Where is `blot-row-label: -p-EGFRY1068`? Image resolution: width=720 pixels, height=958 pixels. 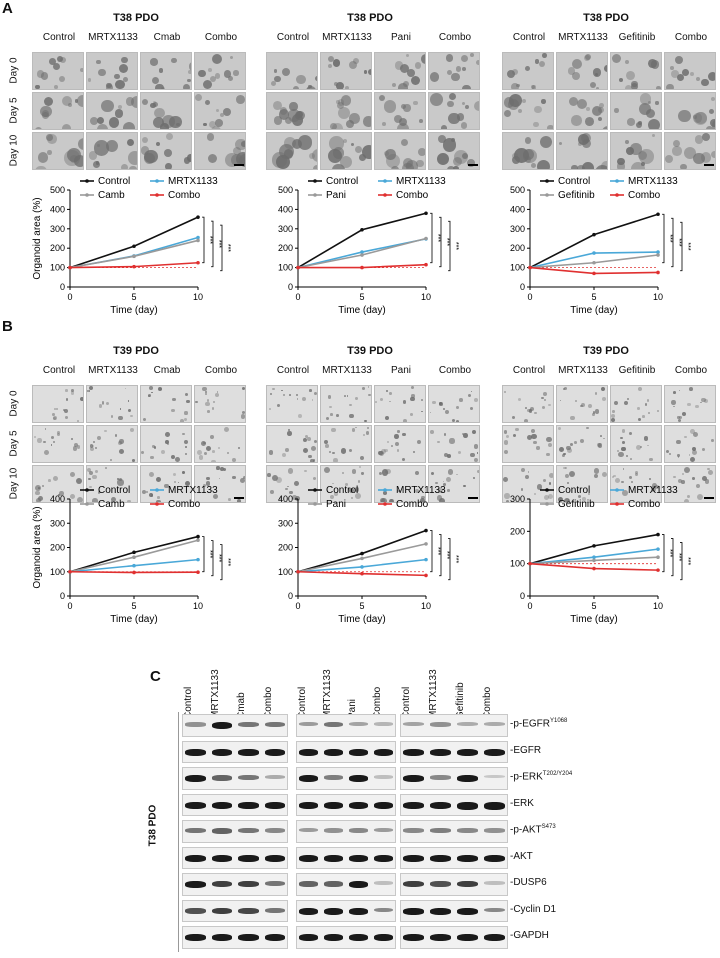 blot-row-label: -p-EGFRY1068 is located at coordinates (538, 723).